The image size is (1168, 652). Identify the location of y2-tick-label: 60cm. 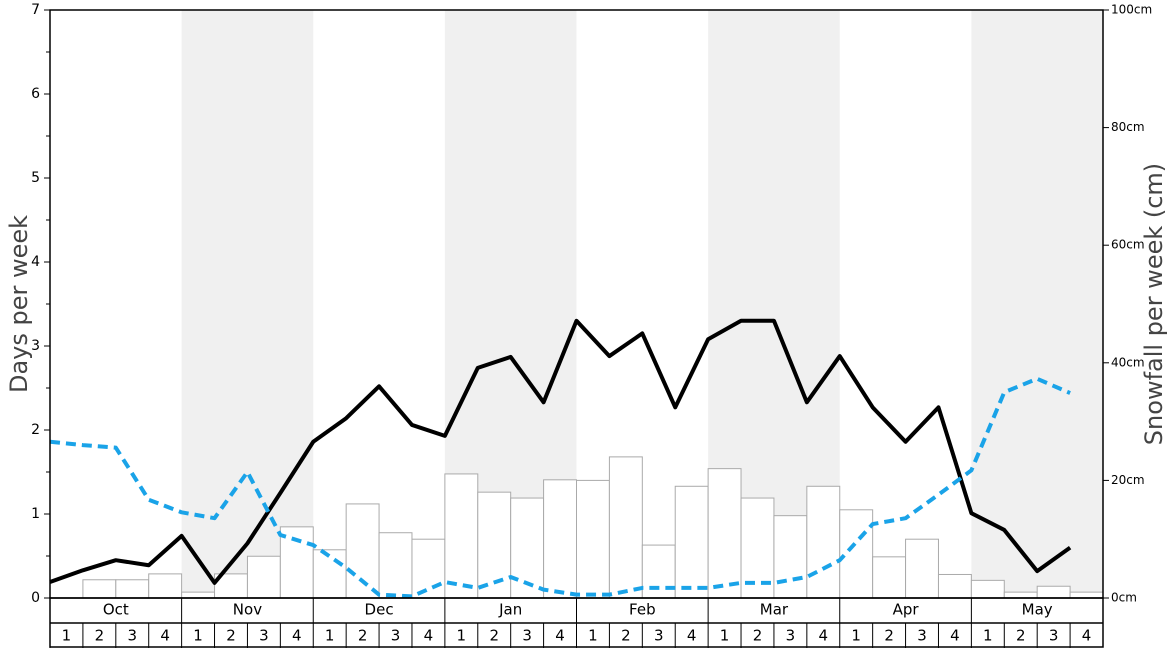
(1128, 245).